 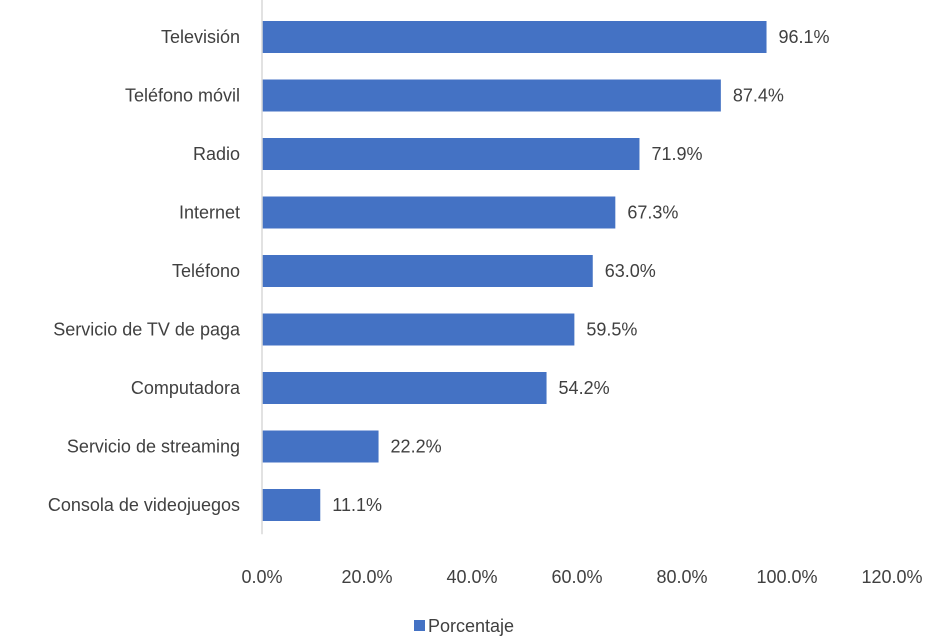 I want to click on data-label: 67.3%, so click(x=652, y=213).